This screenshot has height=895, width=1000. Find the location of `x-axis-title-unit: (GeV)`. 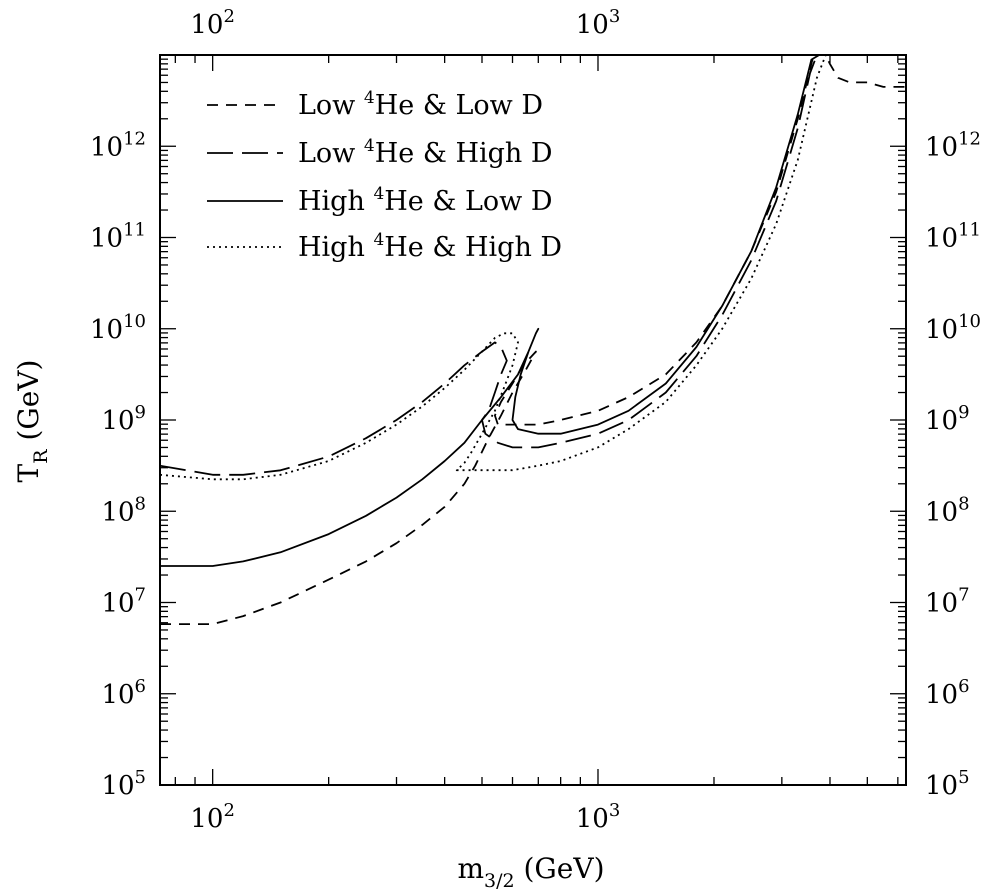

x-axis-title-unit: (GeV) is located at coordinates (560, 868).